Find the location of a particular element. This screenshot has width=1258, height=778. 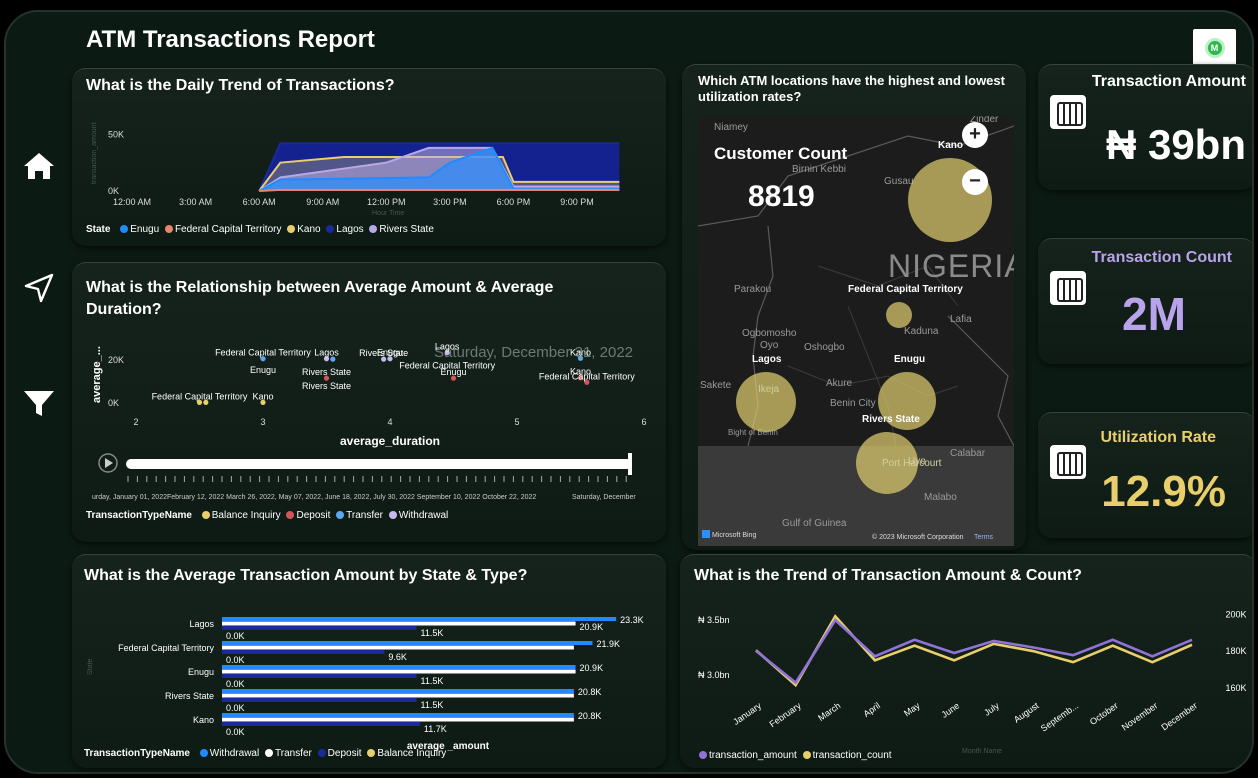

trend-line-amount is located at coordinates (974, 651).